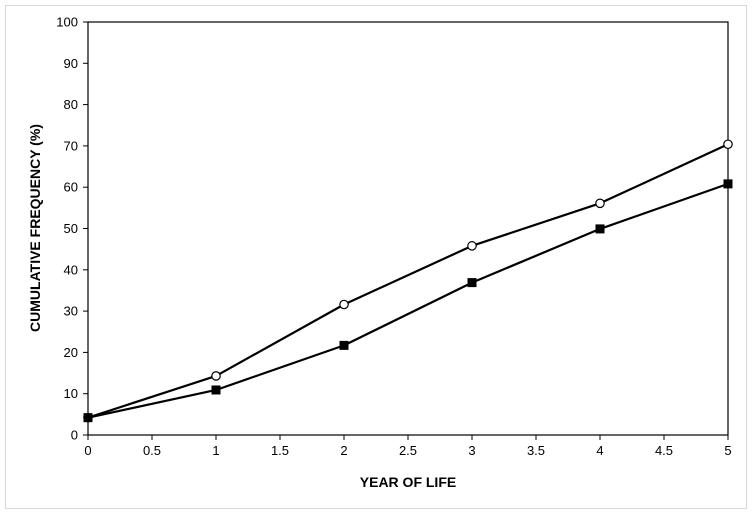 This screenshot has width=754, height=516. Describe the element at coordinates (71, 269) in the screenshot. I see `y-tick-label: 40` at that location.